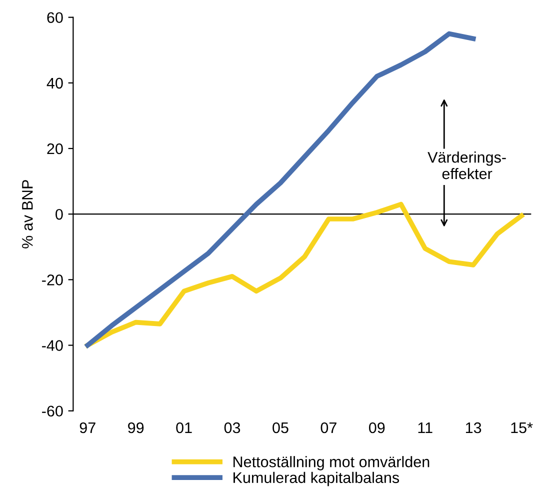 The height and width of the screenshot is (495, 542). Describe the element at coordinates (52, 280) in the screenshot. I see `y-tick-label: -20` at that location.